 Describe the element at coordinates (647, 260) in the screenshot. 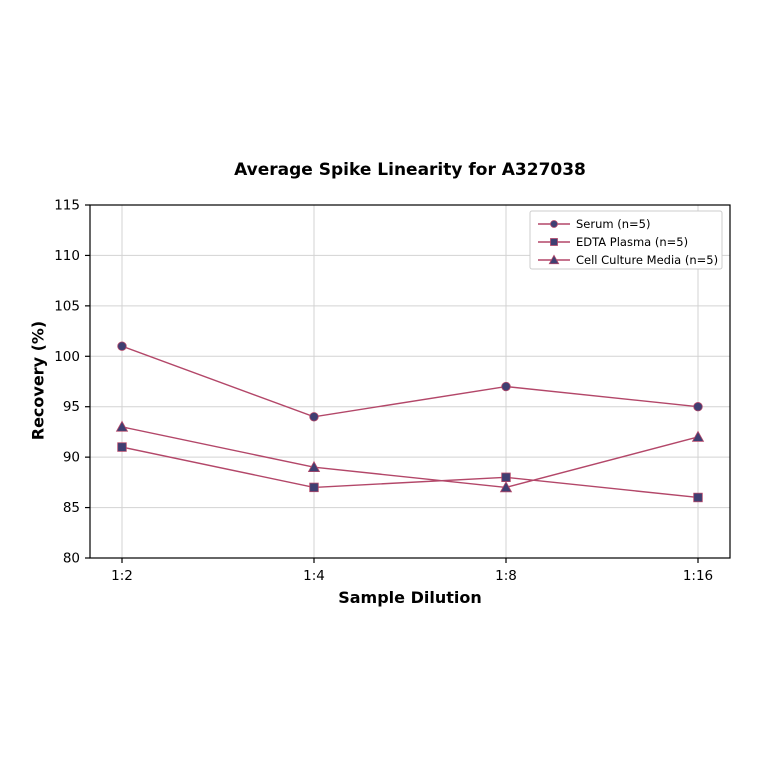

I see `legend-label: Cell Culture Media (n=5)` at that location.